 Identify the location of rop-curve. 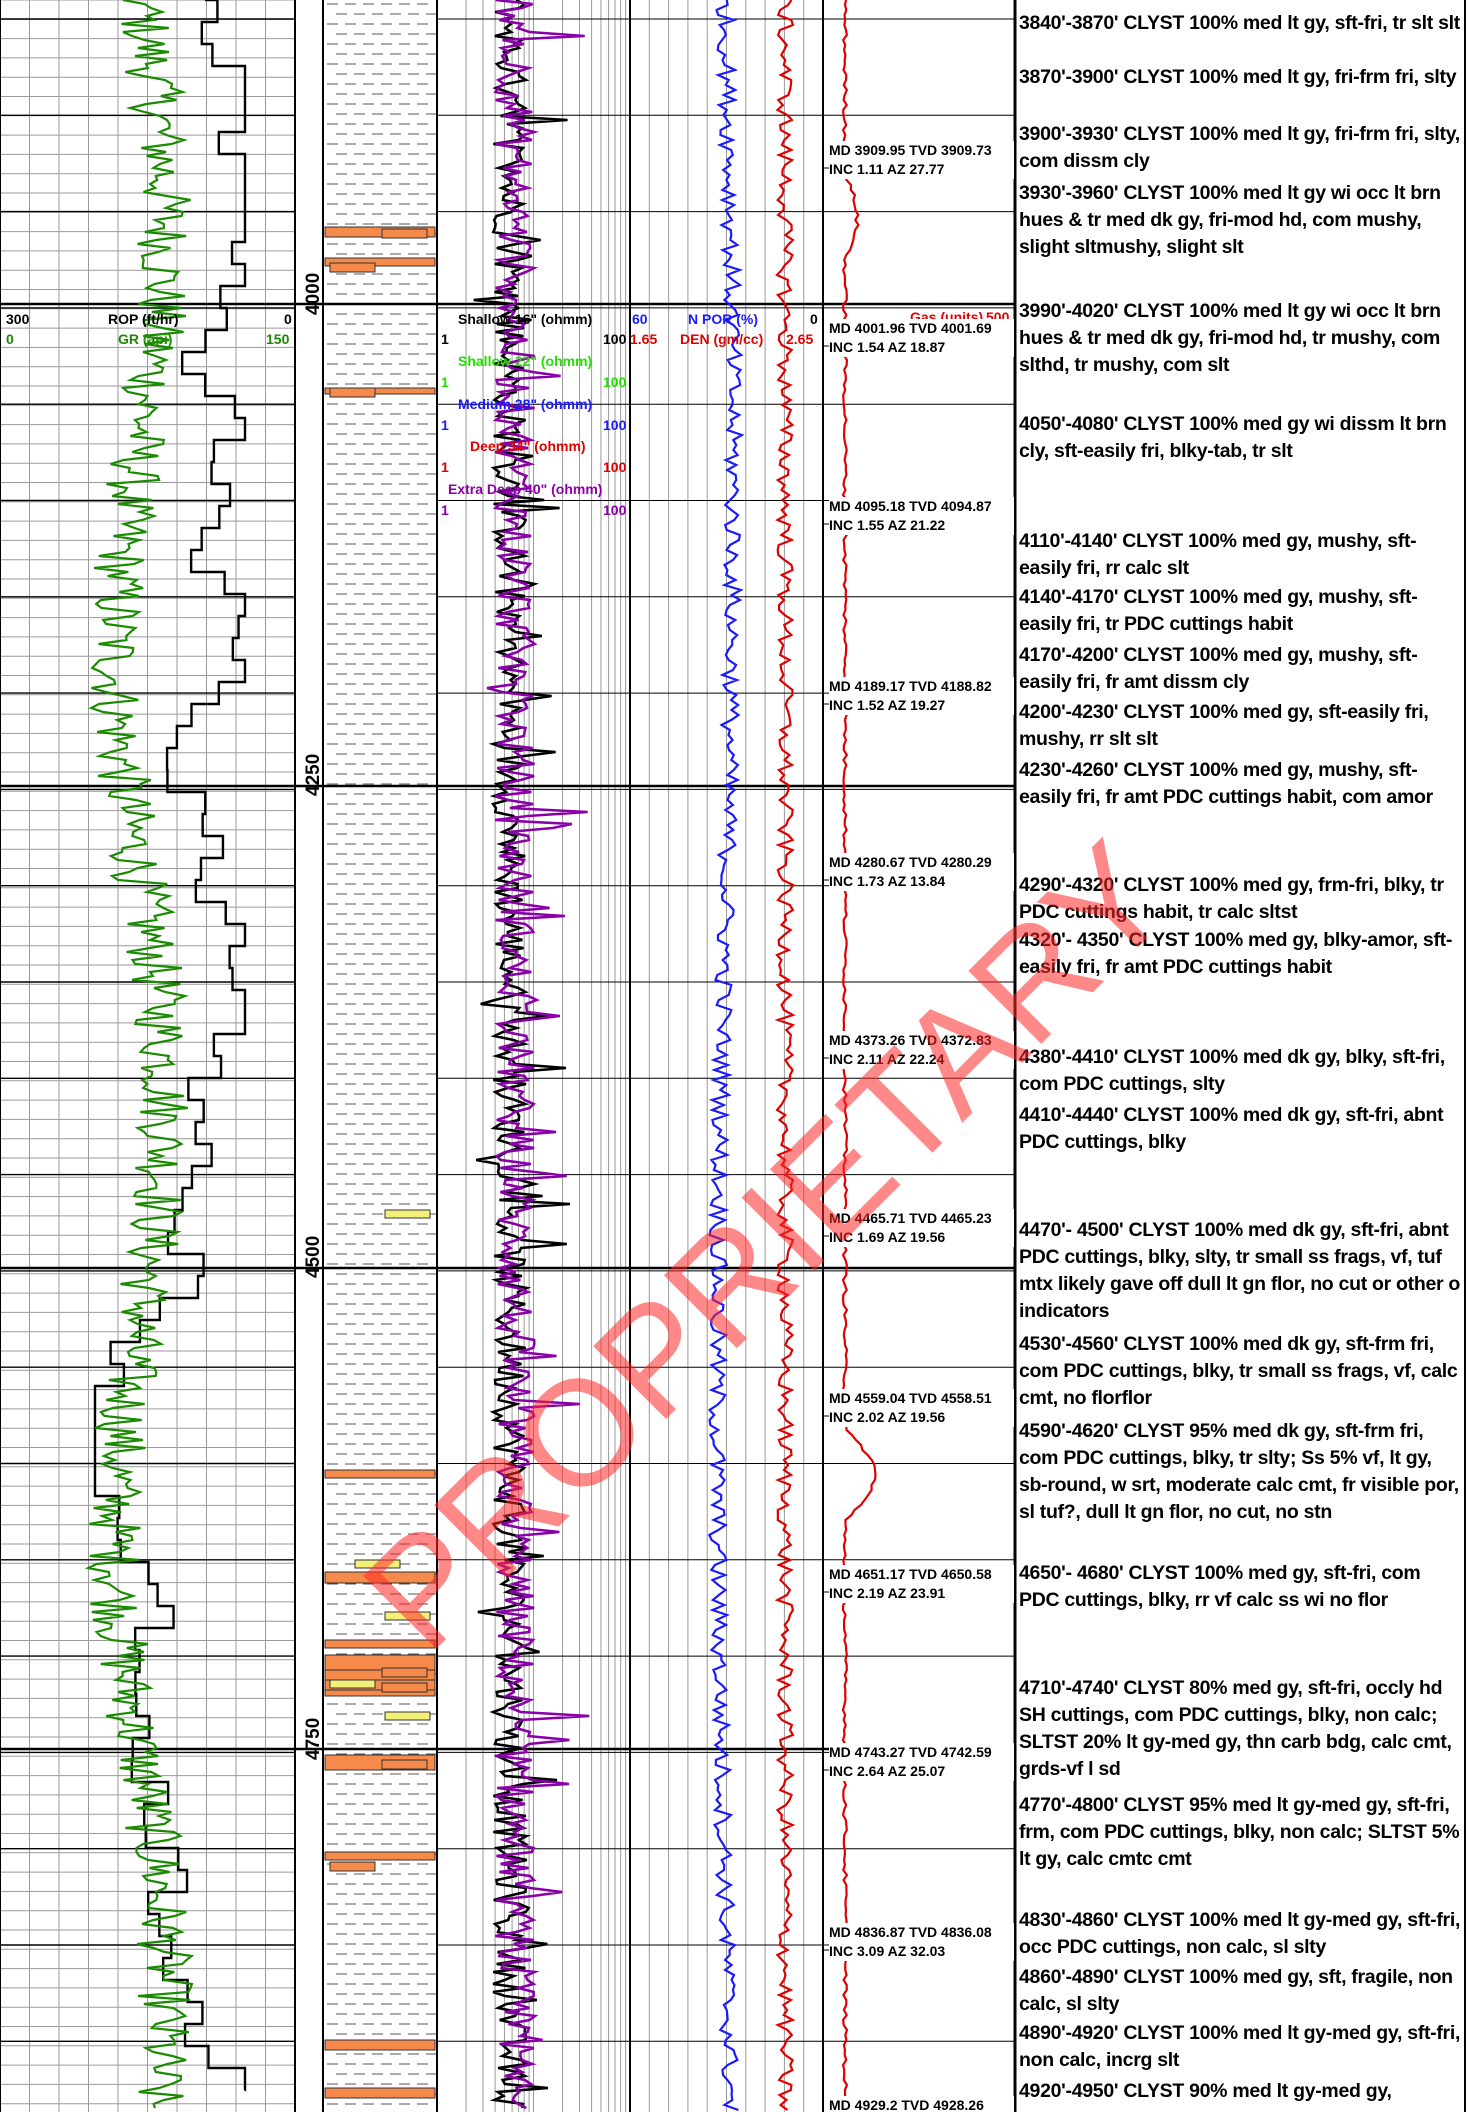
(170, 1046).